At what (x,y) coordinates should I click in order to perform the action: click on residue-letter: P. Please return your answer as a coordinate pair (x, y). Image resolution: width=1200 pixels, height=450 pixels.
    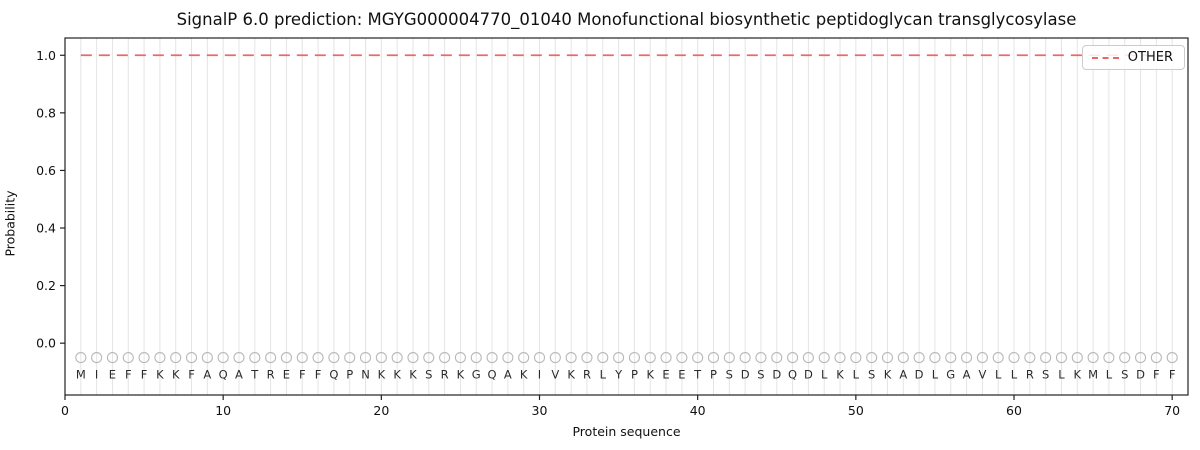
    Looking at the image, I should click on (349, 375).